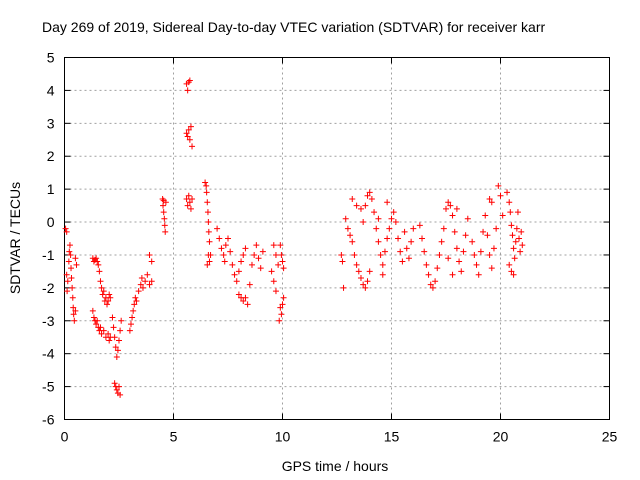 The width and height of the screenshot is (640, 480). I want to click on x-axis-label: GPS time / hours, so click(335, 466).